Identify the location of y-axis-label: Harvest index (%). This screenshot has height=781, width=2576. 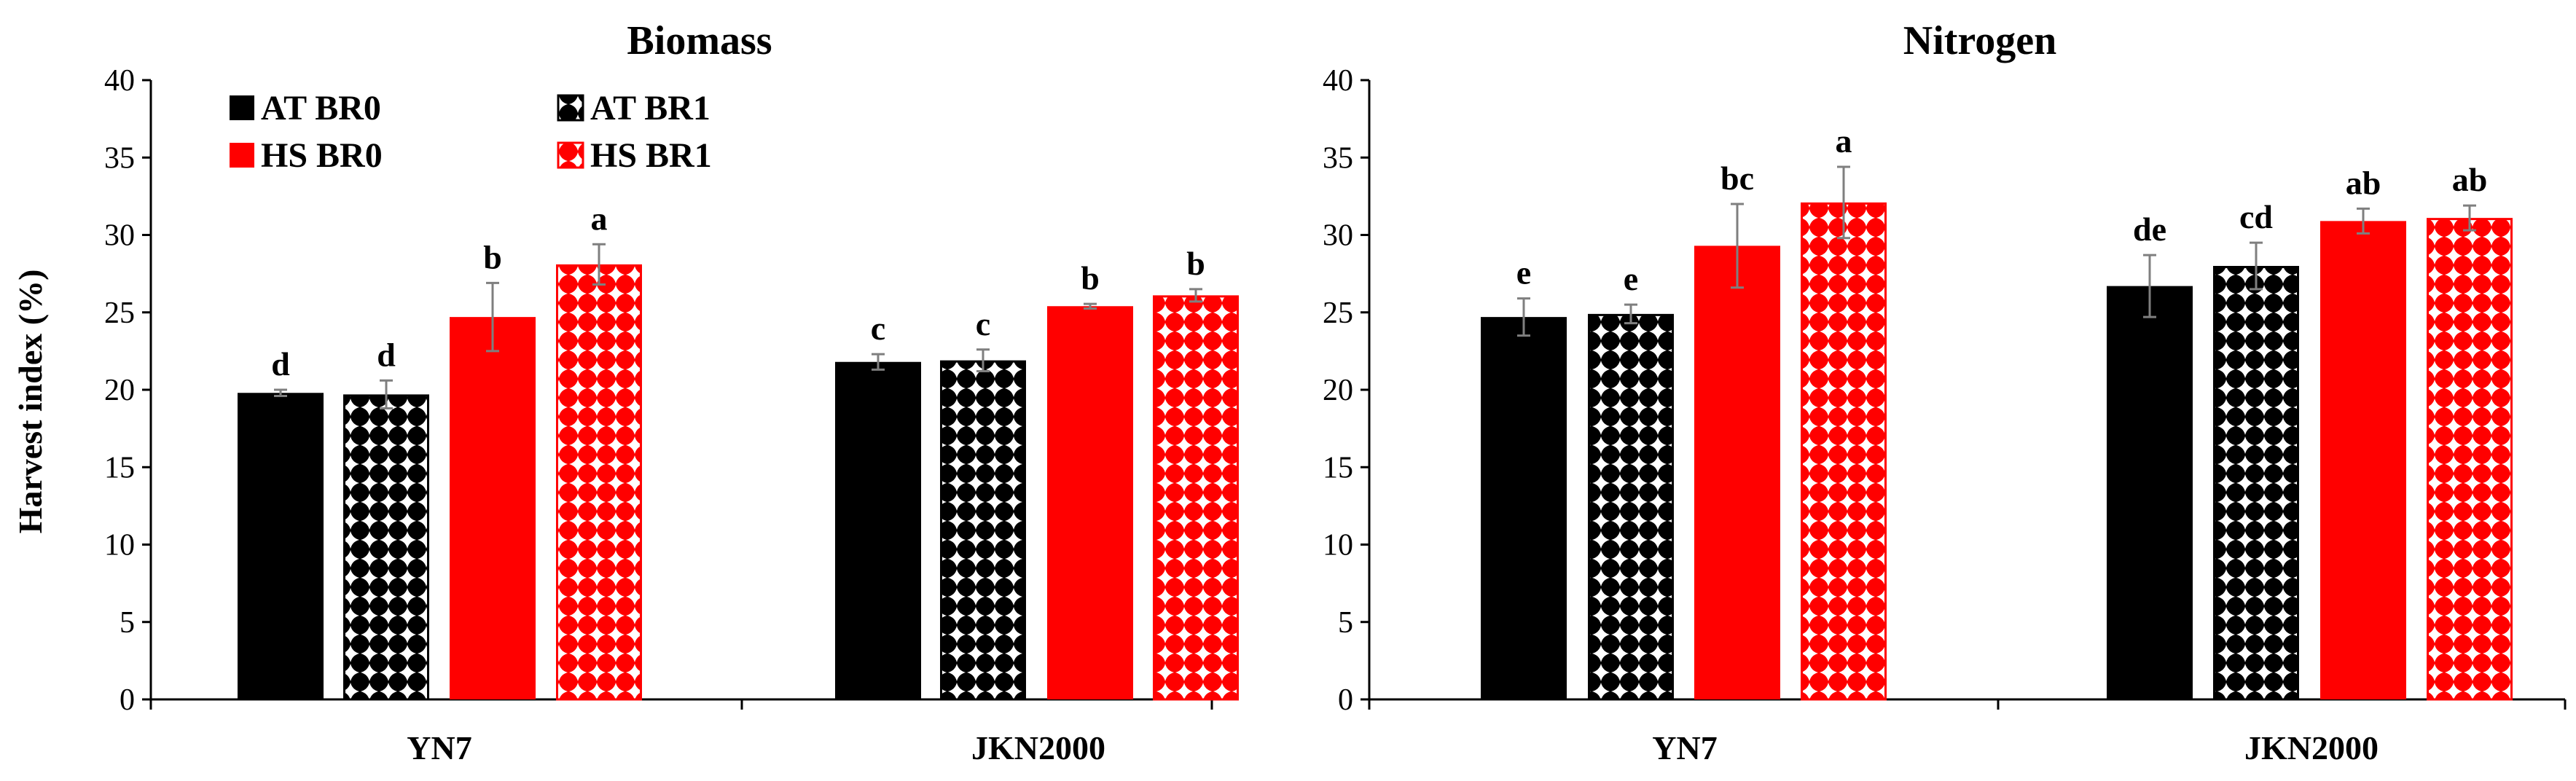
(30, 402).